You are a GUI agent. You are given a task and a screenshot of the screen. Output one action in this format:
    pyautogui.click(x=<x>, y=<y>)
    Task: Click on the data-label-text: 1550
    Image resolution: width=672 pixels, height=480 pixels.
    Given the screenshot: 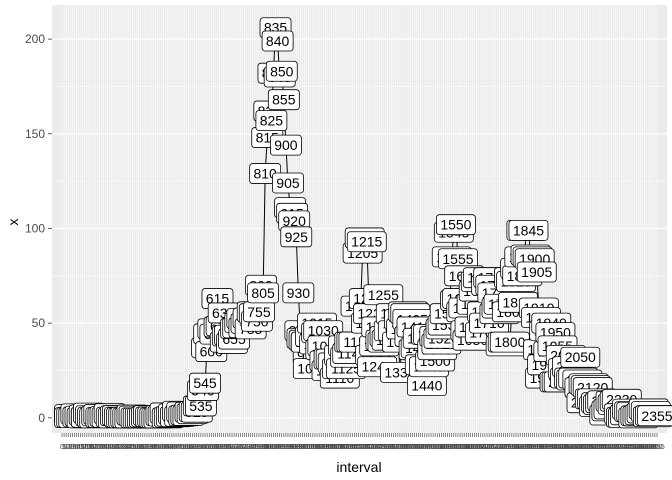 What is the action you would take?
    pyautogui.click(x=455, y=225)
    